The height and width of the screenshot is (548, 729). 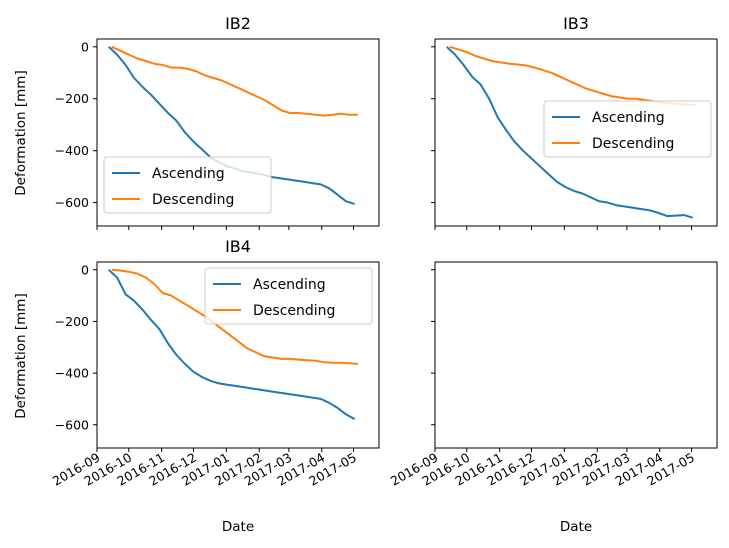 What do you see at coordinates (238, 246) in the screenshot?
I see `panel-title: IB4` at bounding box center [238, 246].